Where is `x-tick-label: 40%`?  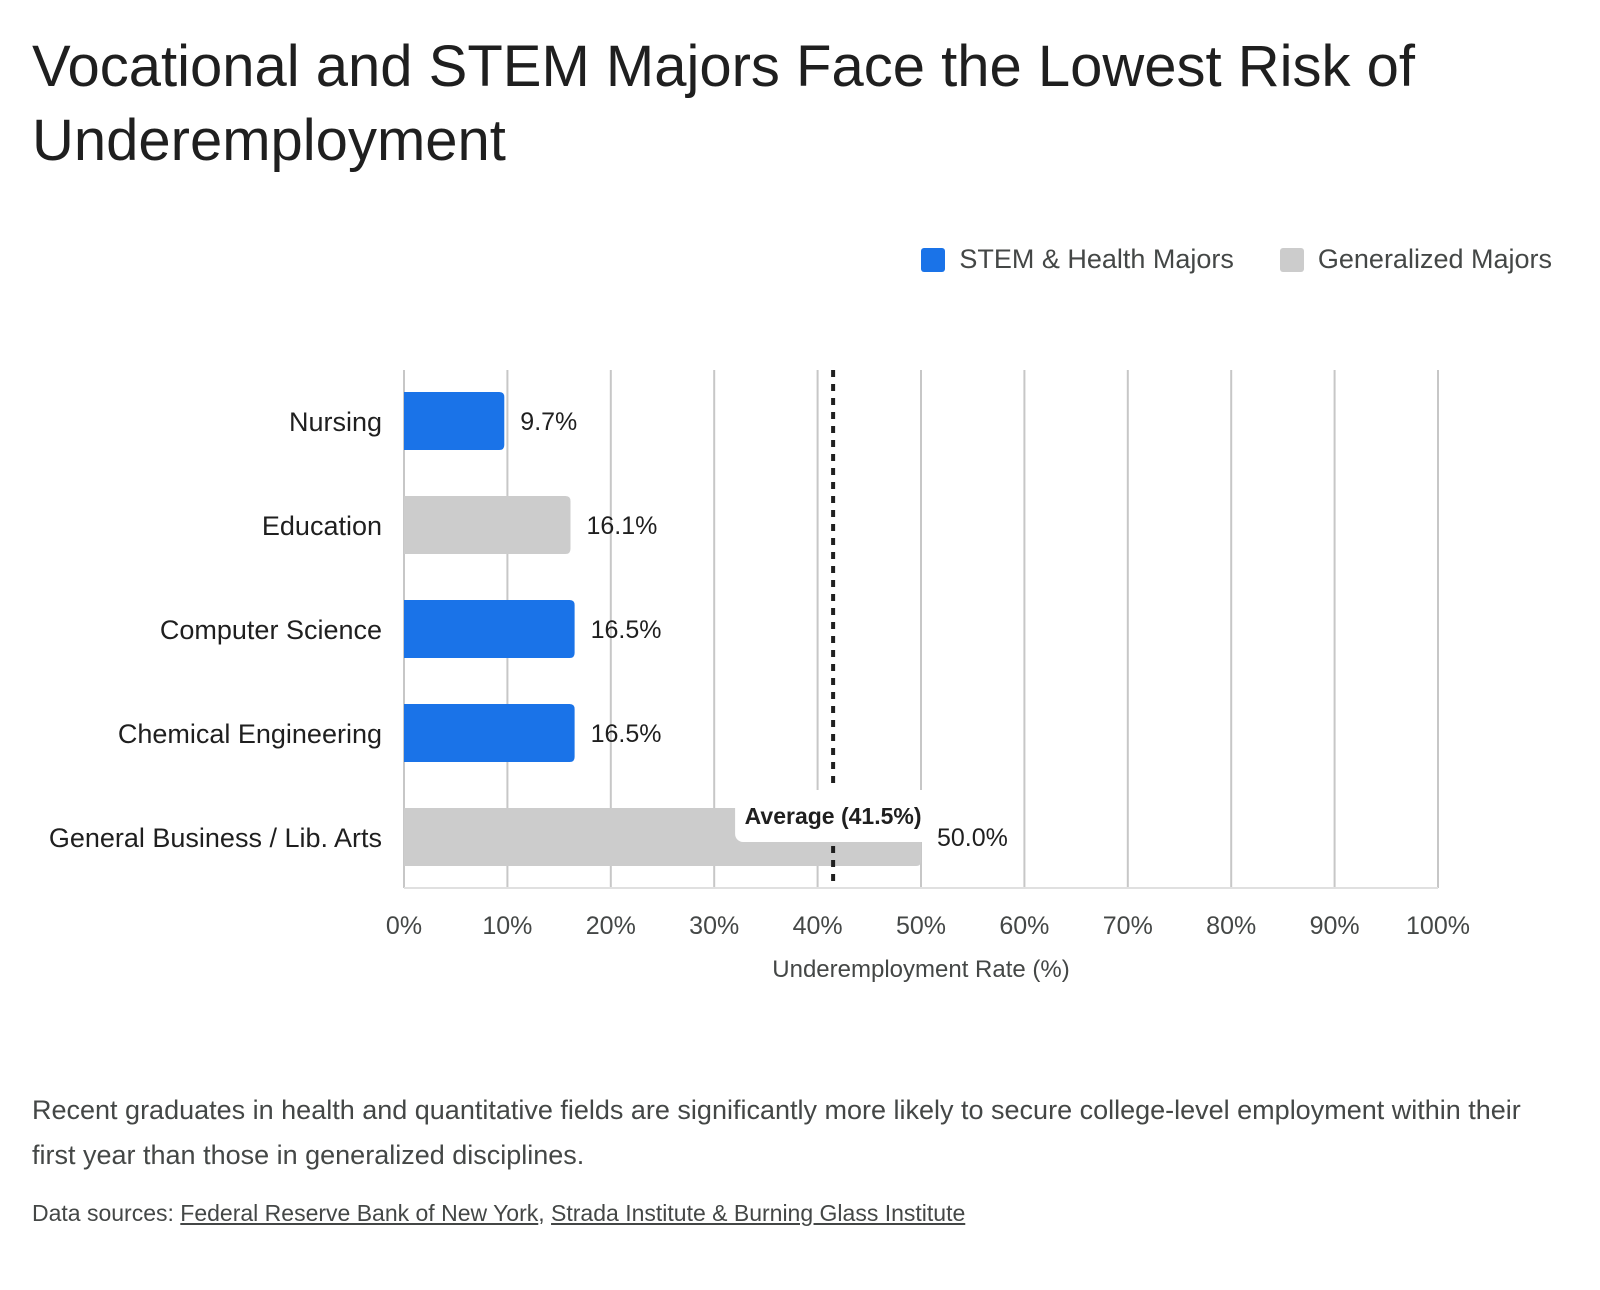
x-tick-label: 40% is located at coordinates (818, 926).